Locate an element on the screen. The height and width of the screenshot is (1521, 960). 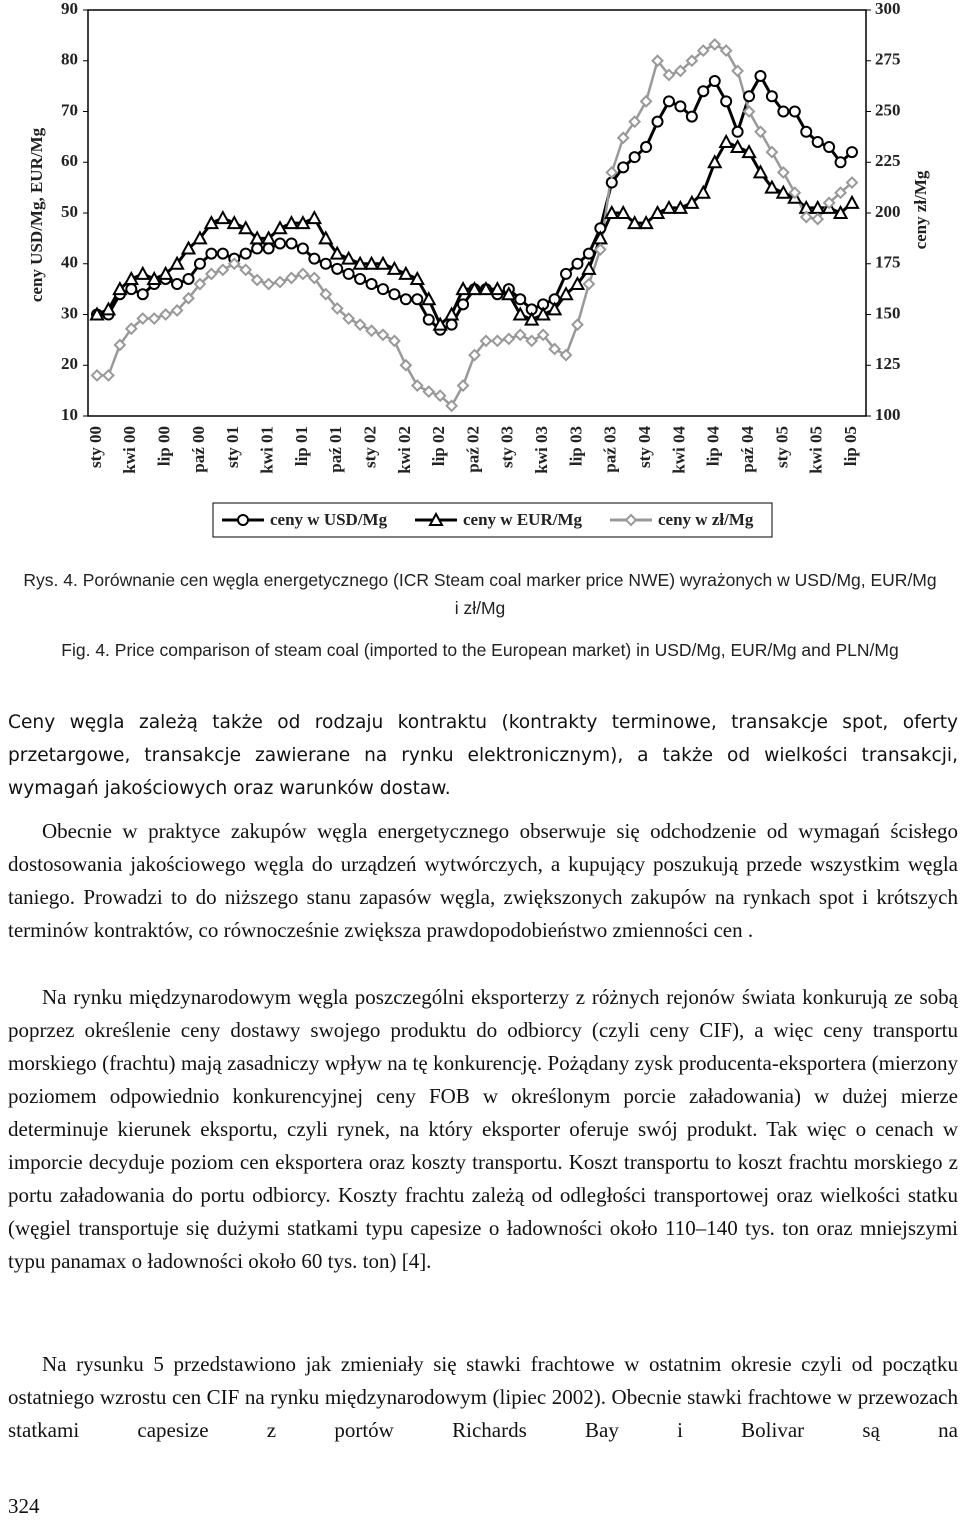
x-tick-label: paź 01 is located at coordinates (335, 449).